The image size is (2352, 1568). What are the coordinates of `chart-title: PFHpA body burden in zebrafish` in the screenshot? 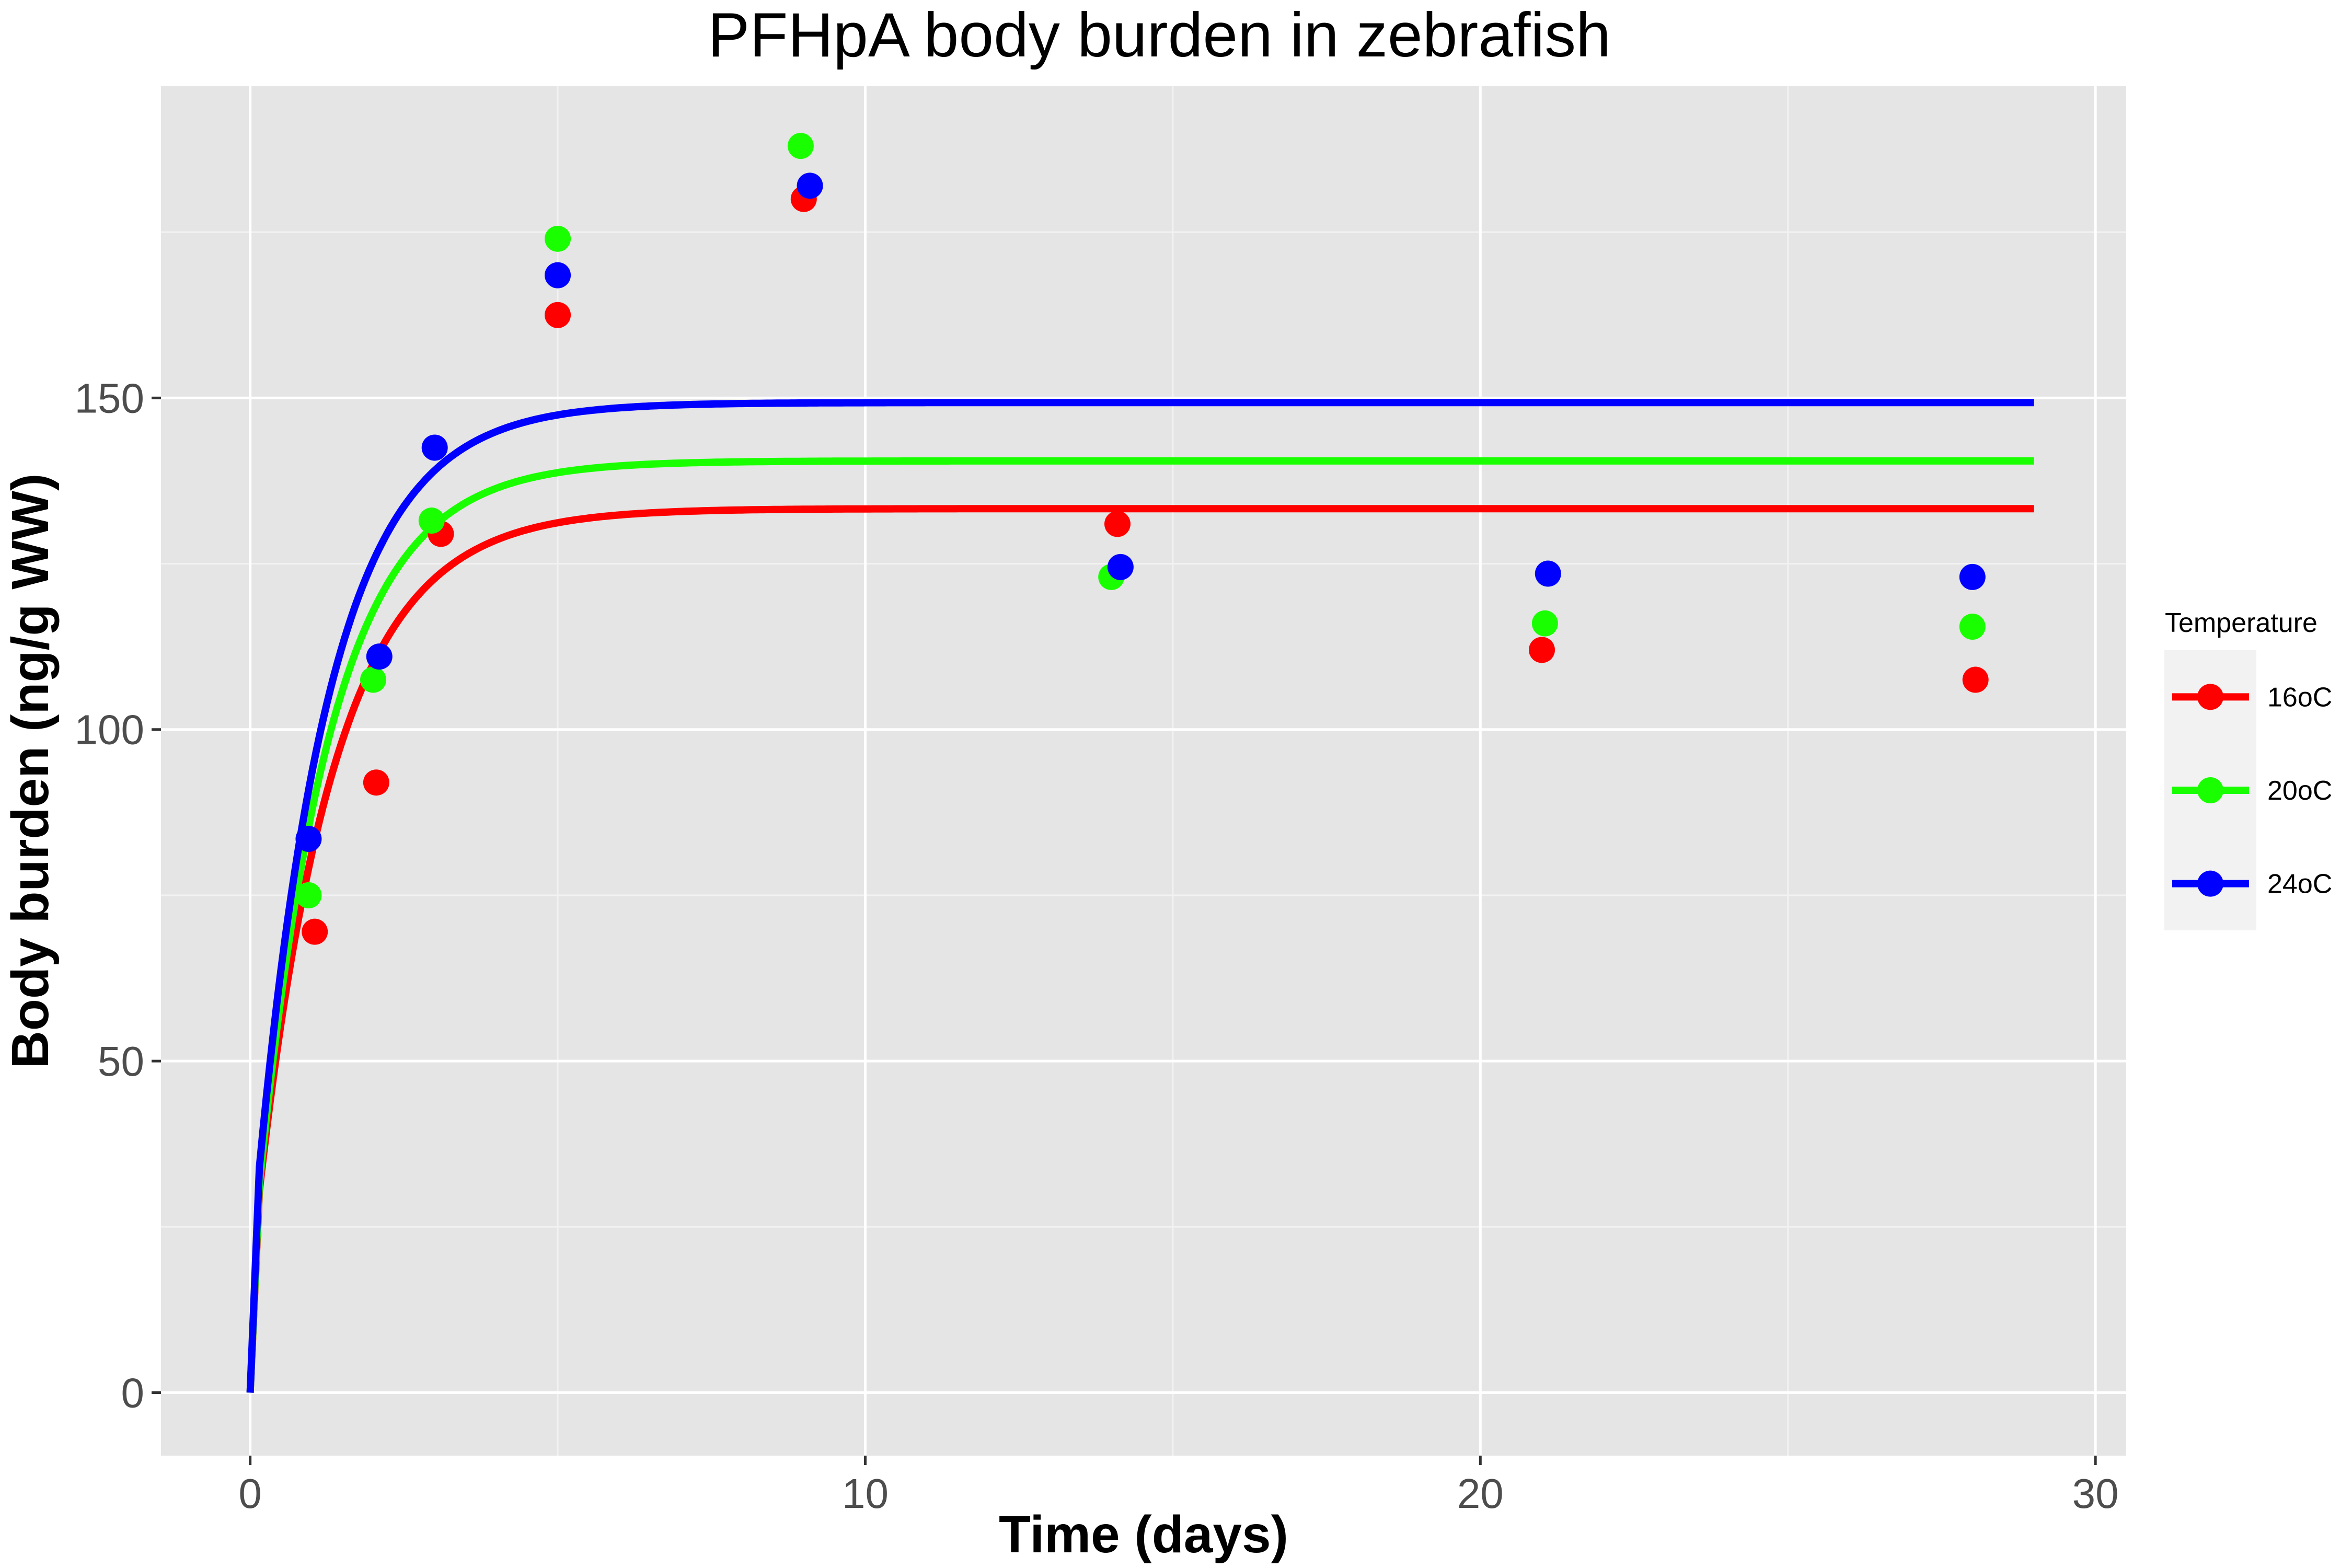 It's located at (1159, 35).